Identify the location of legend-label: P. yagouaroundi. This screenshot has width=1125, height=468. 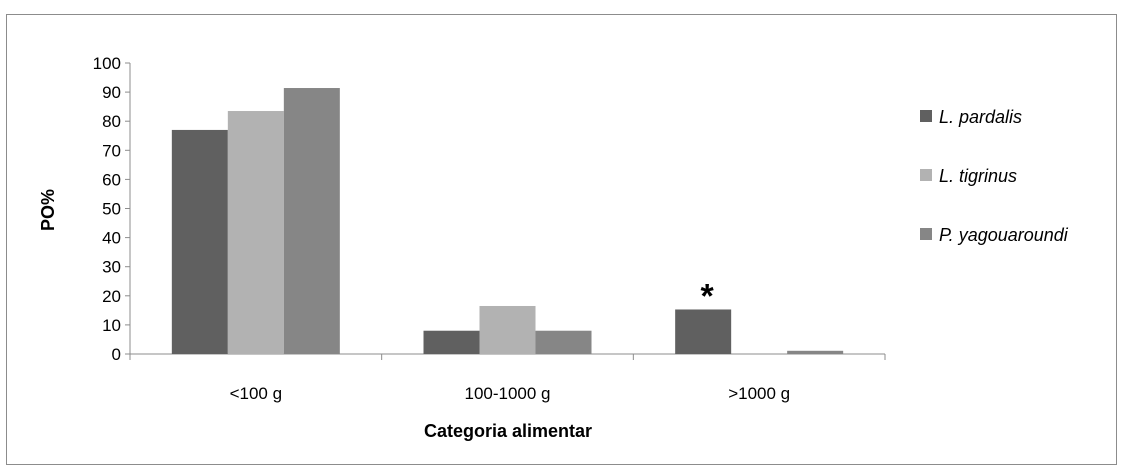
(1004, 235).